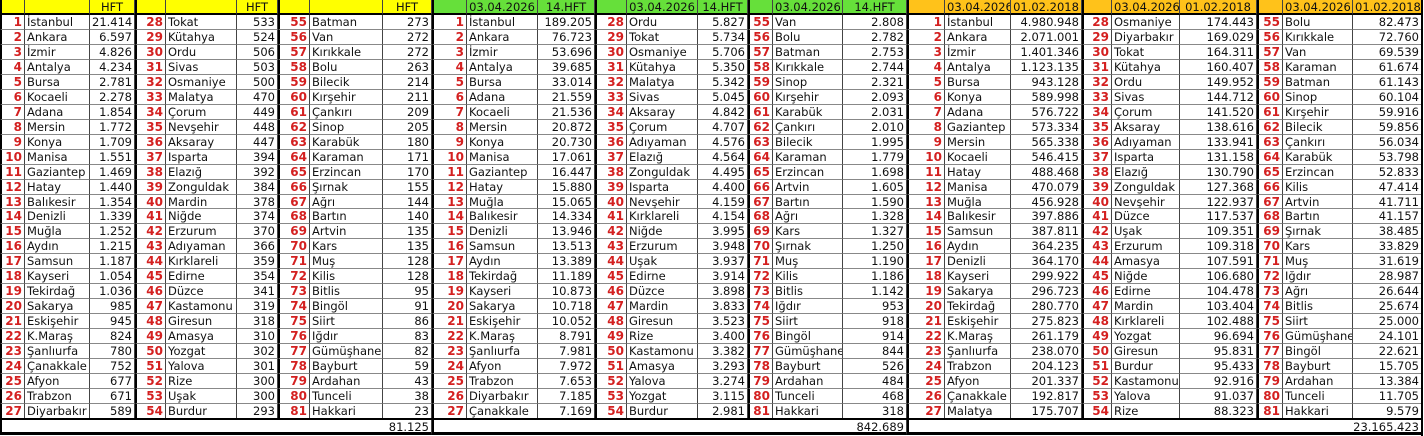 Image resolution: width=1424 pixels, height=436 pixels. What do you see at coordinates (978, 321) in the screenshot?
I see `province-name-cell: Eskişehir` at bounding box center [978, 321].